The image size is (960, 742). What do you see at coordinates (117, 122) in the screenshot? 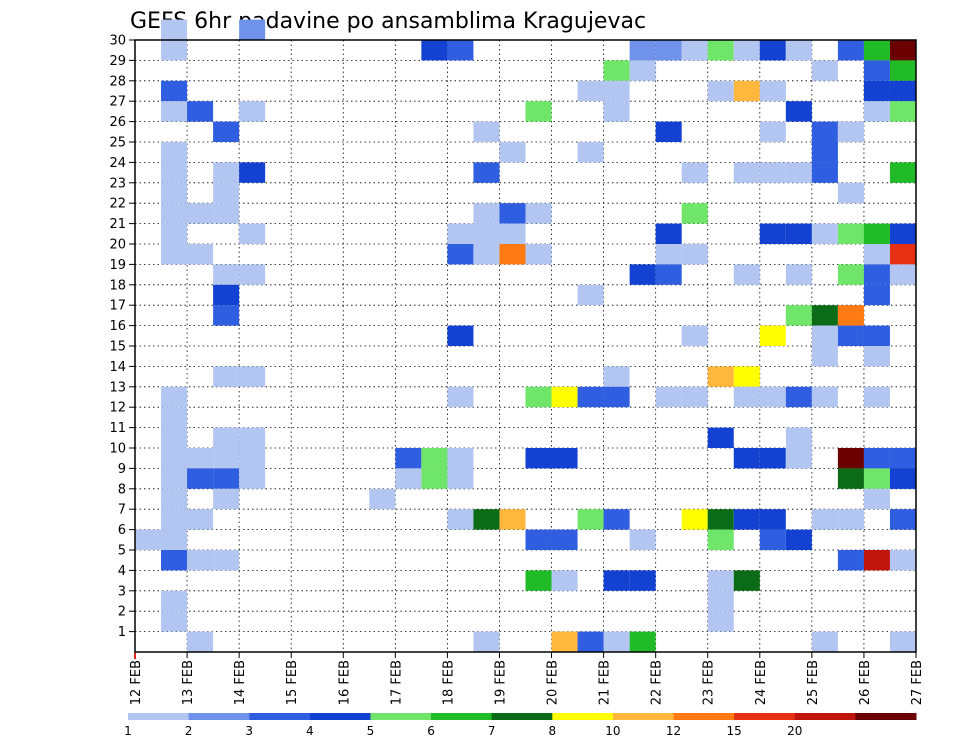
I see `y-tick-label: 26` at bounding box center [117, 122].